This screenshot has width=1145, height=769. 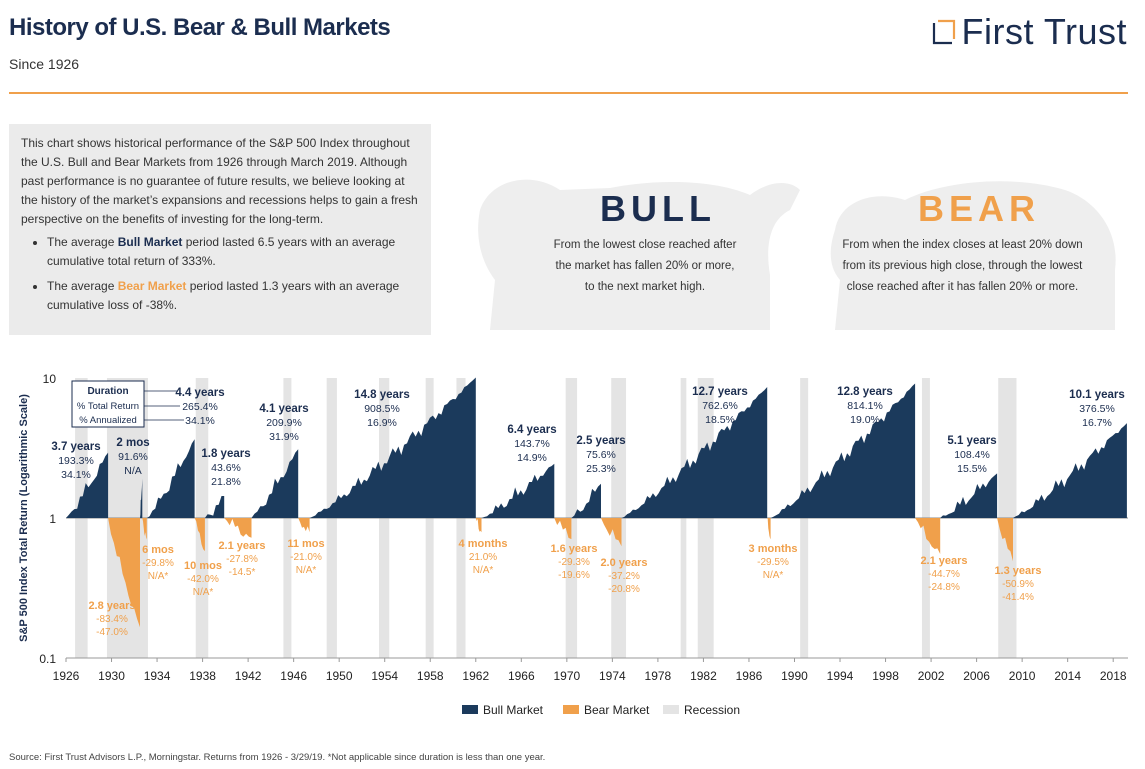 I want to click on bear-label-return: -27.8%, so click(x=242, y=559).